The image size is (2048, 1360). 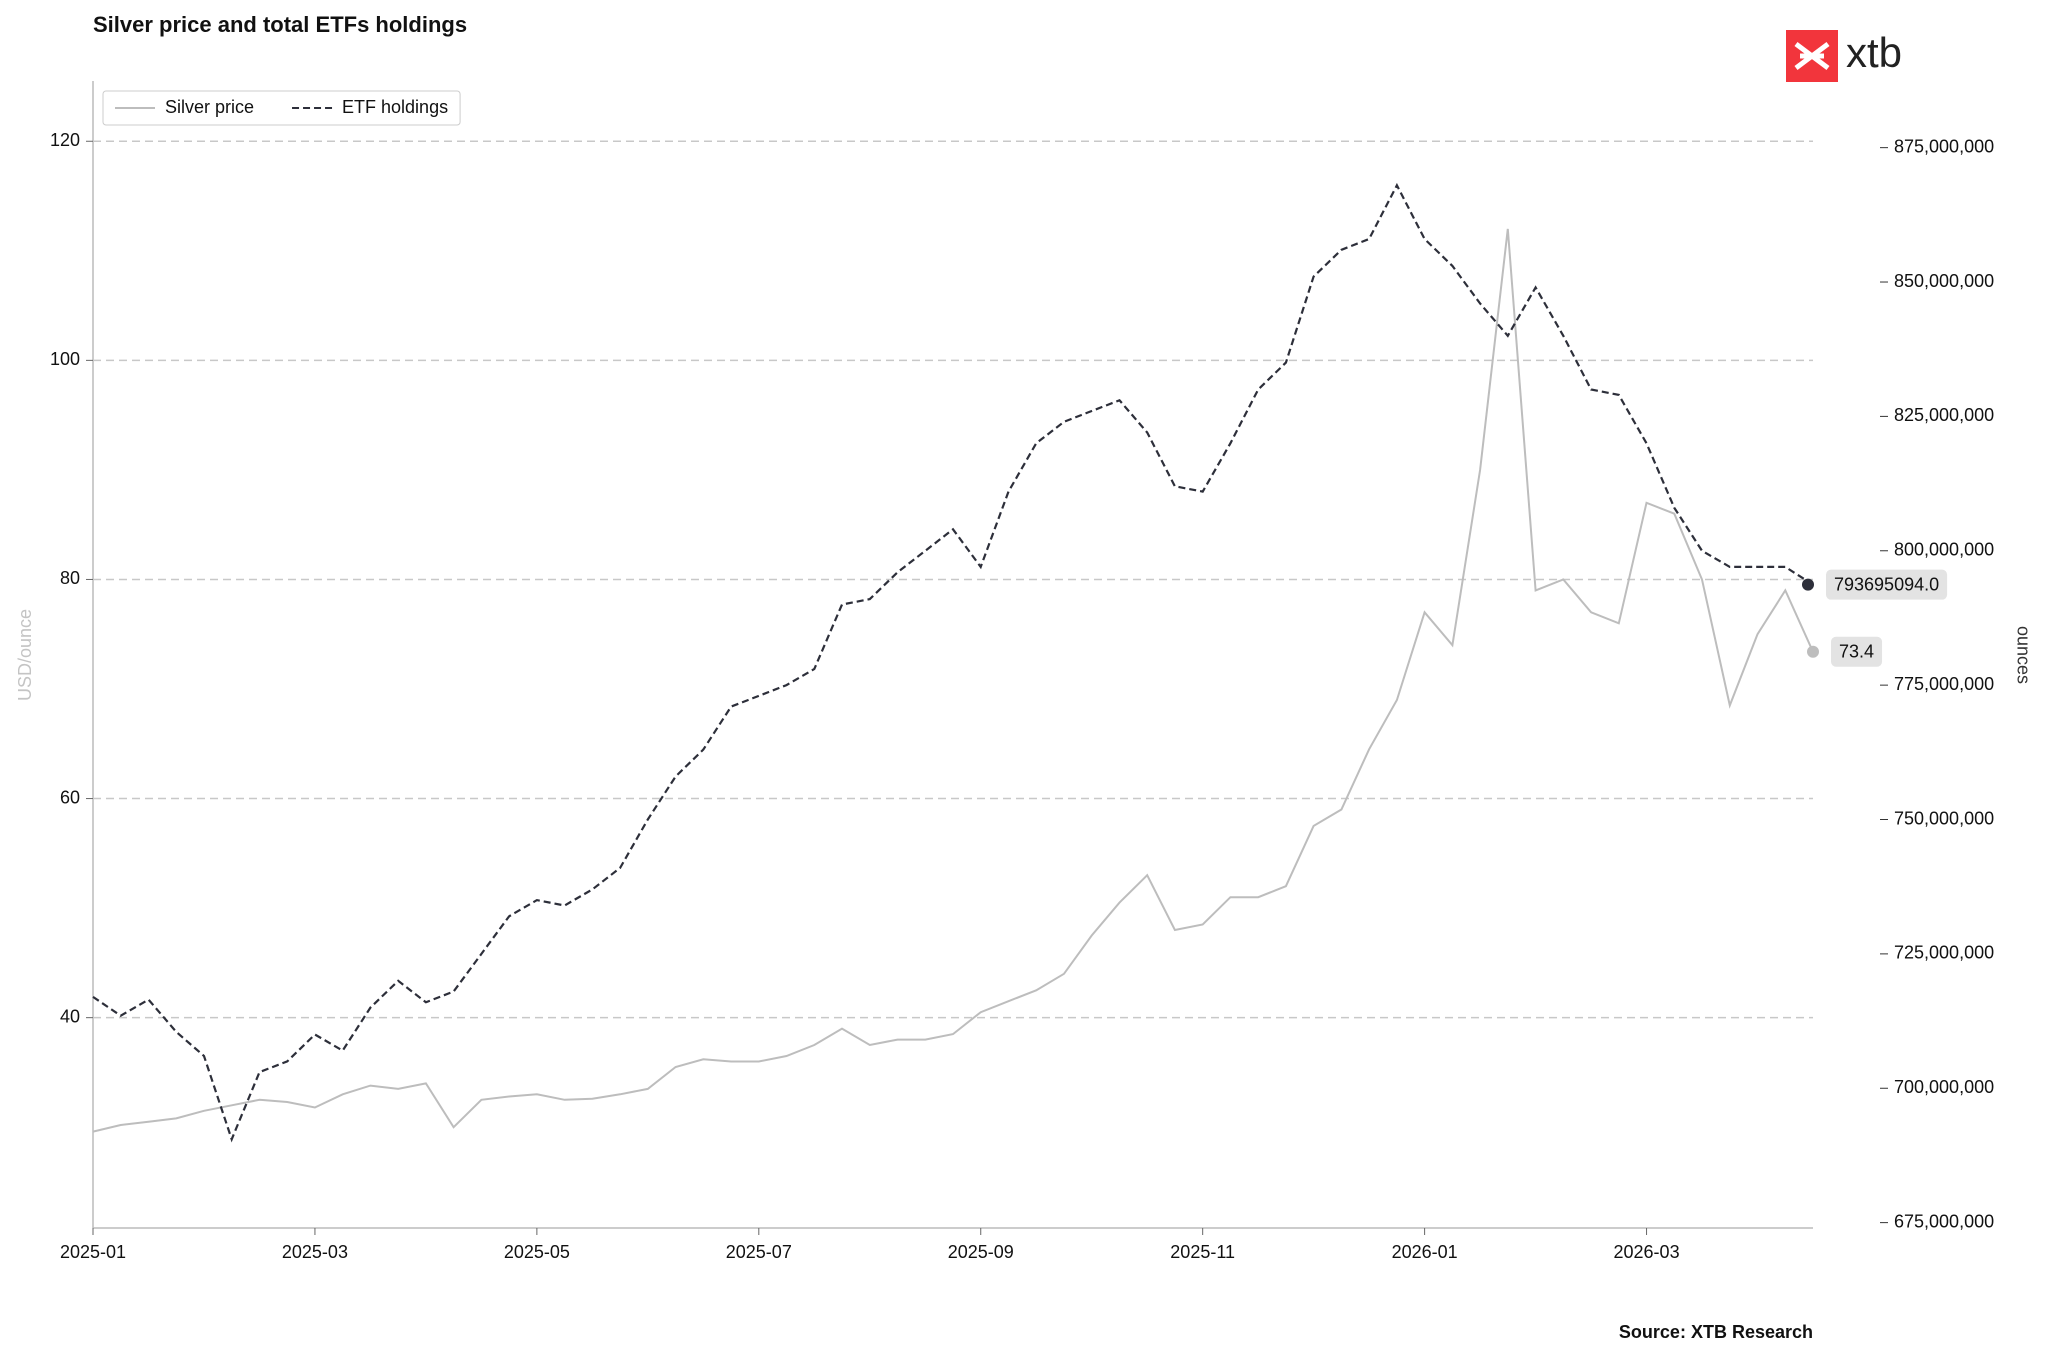 I want to click on legend-label: ETF holdings, so click(x=395, y=107).